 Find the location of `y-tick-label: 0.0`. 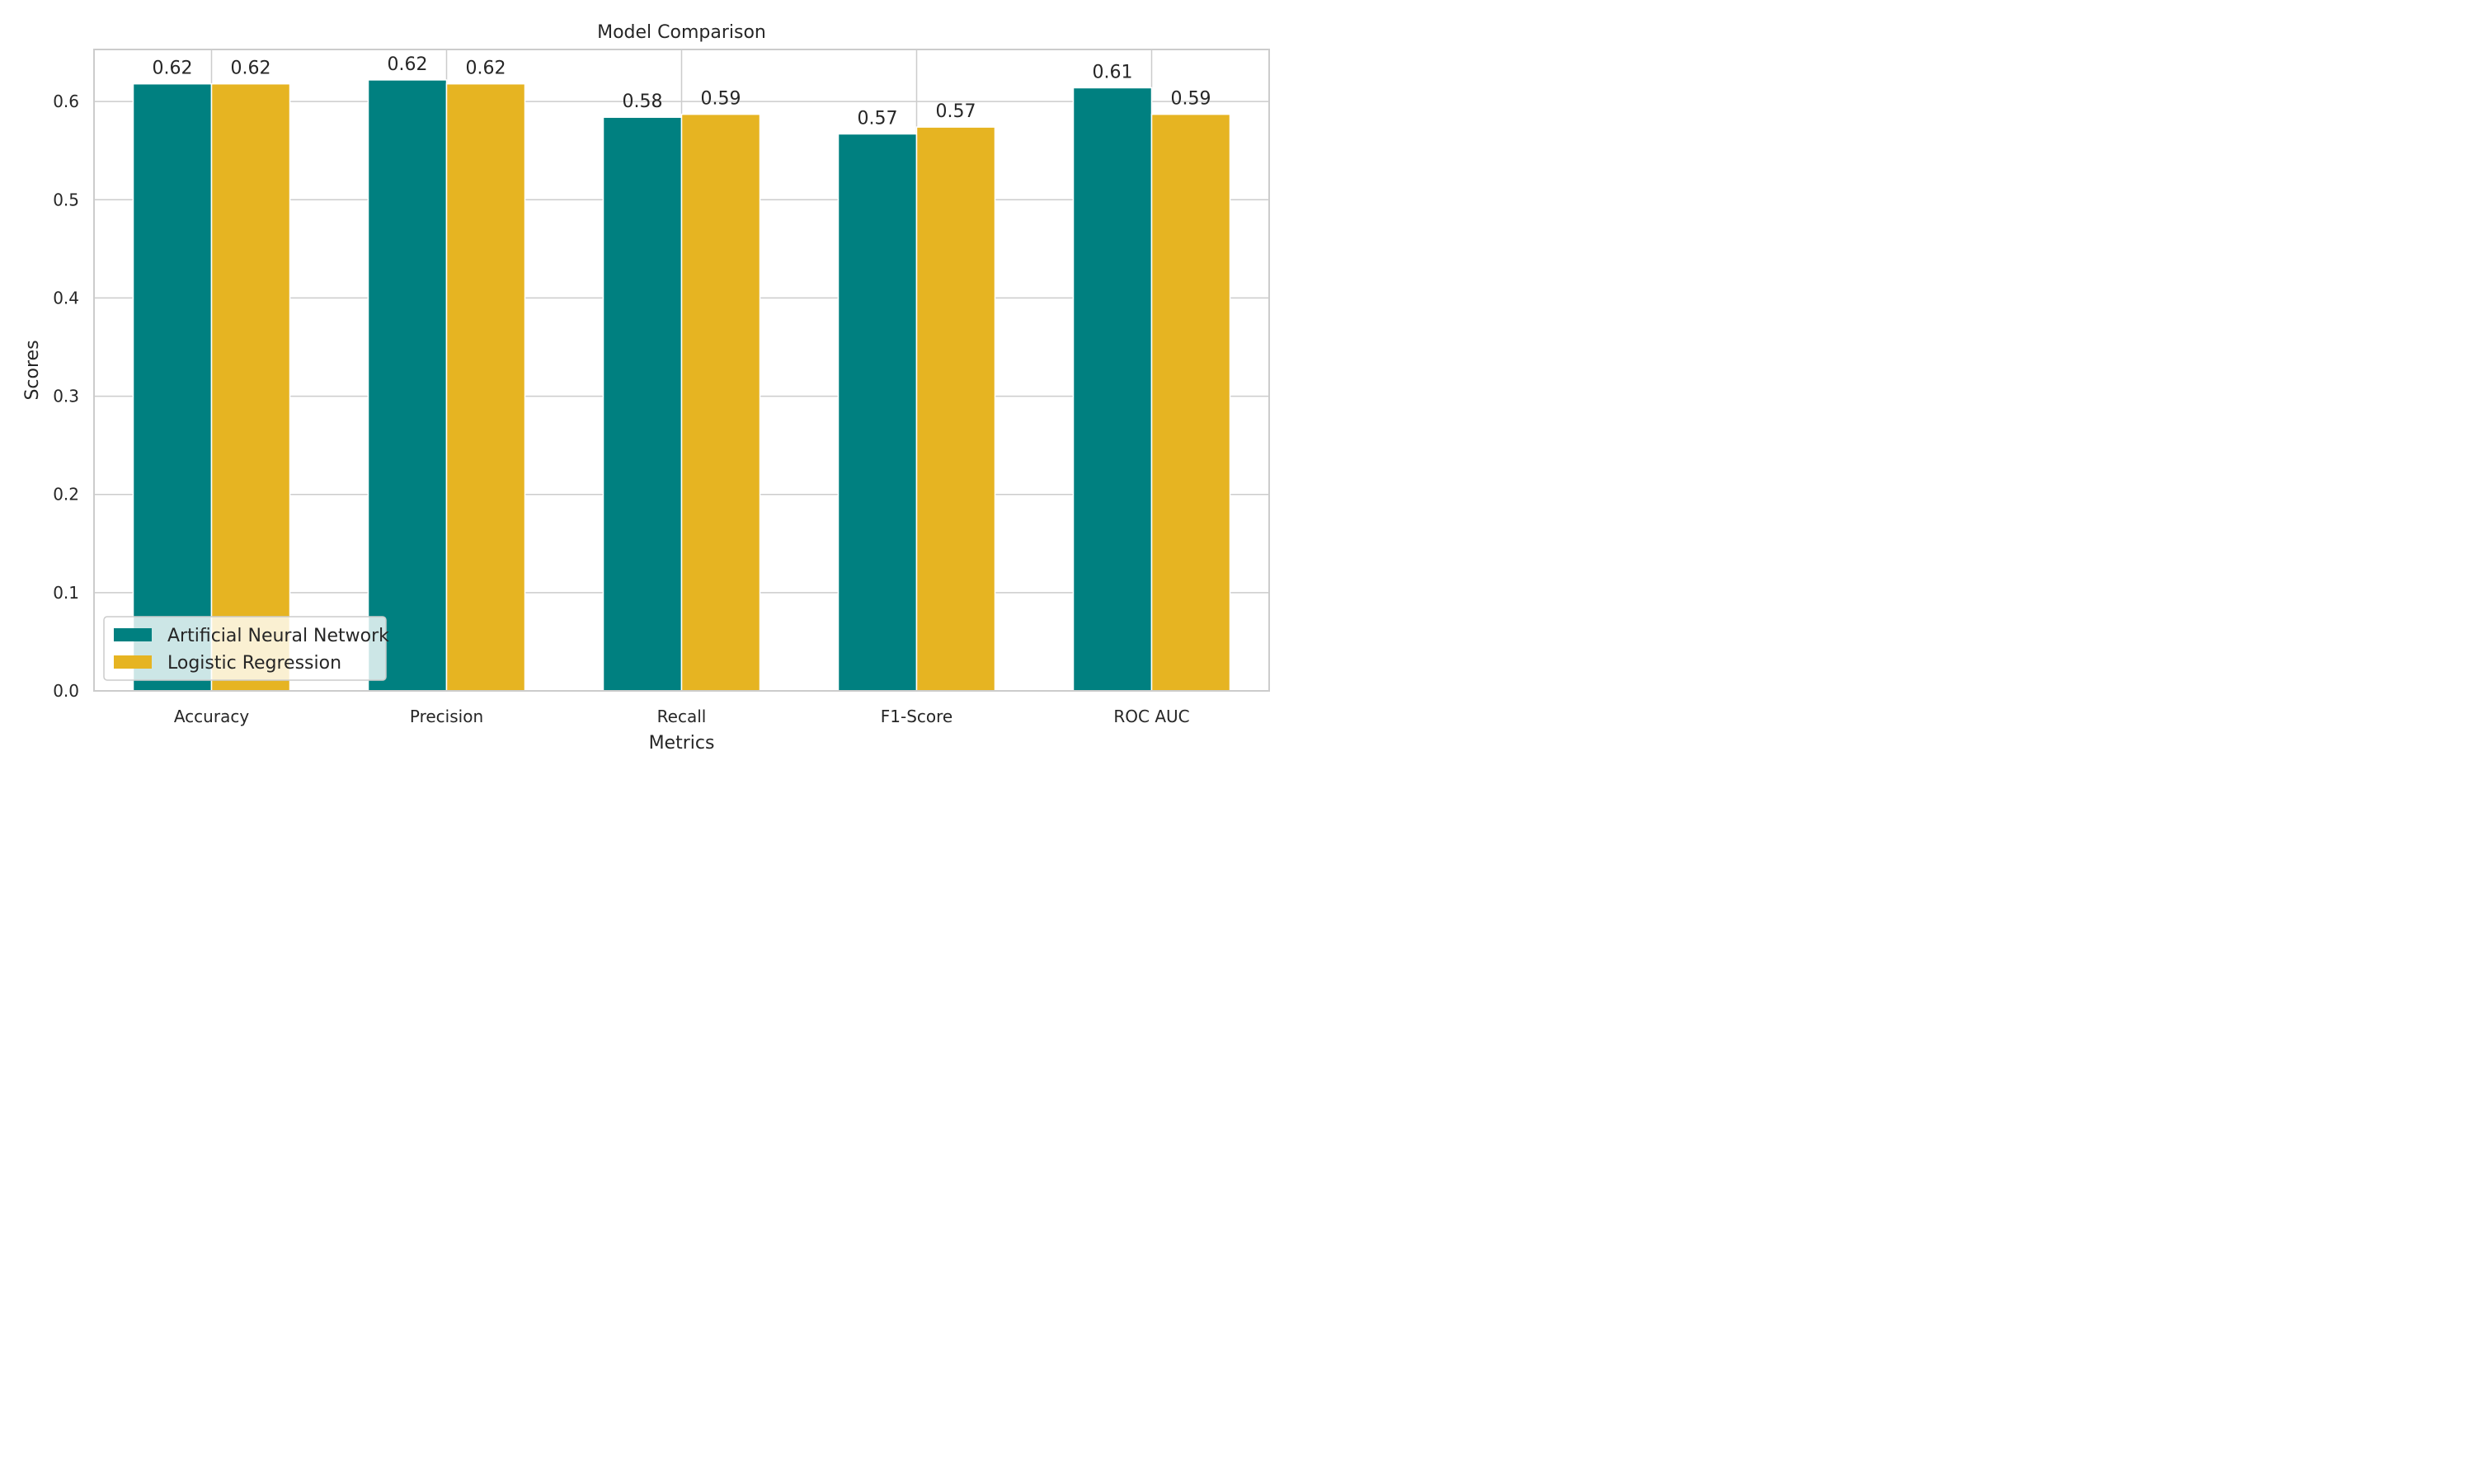

y-tick-label: 0.0 is located at coordinates (66, 691).